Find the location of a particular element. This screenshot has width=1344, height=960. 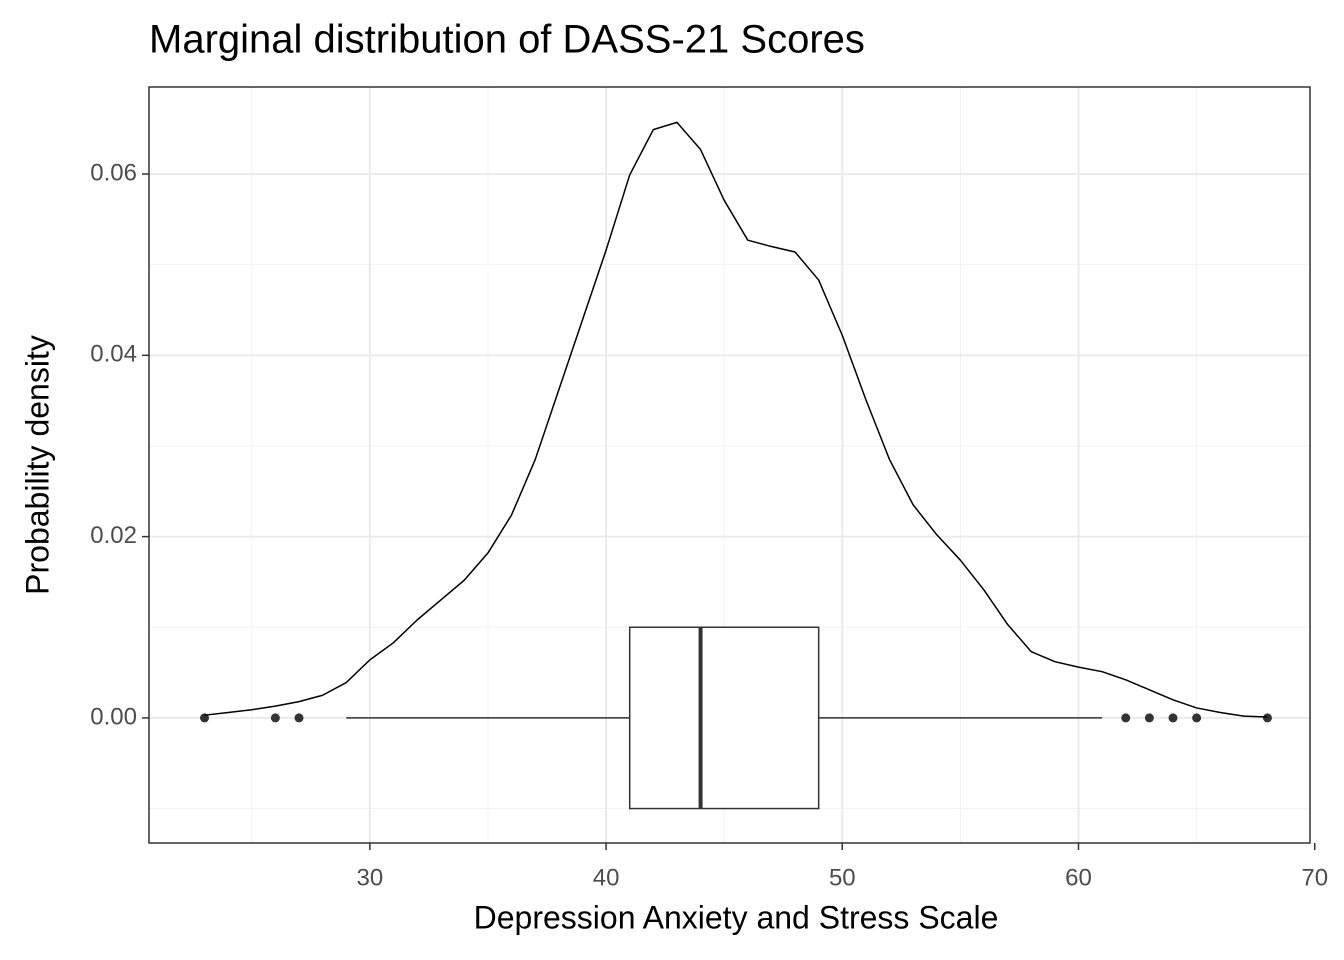

y-axis-label: Probability density is located at coordinates (37, 465).